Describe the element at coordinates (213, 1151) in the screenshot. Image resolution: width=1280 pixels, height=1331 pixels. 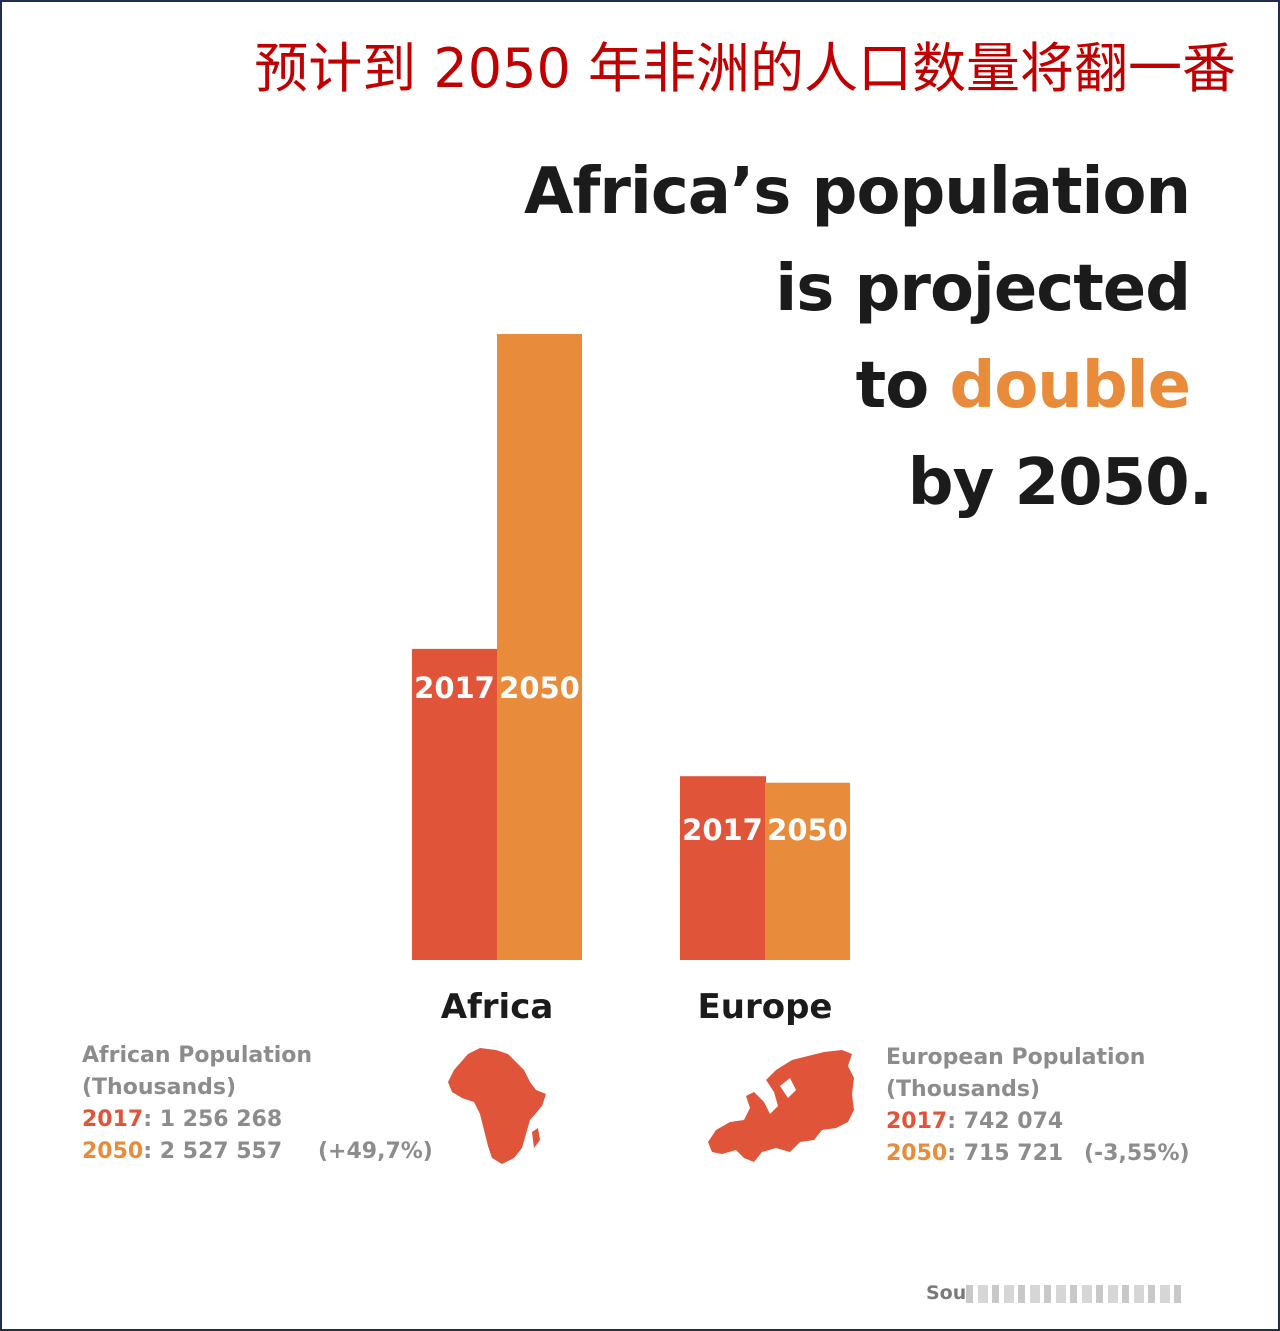
I see `africa-2050-value: : 2 527 557` at that location.